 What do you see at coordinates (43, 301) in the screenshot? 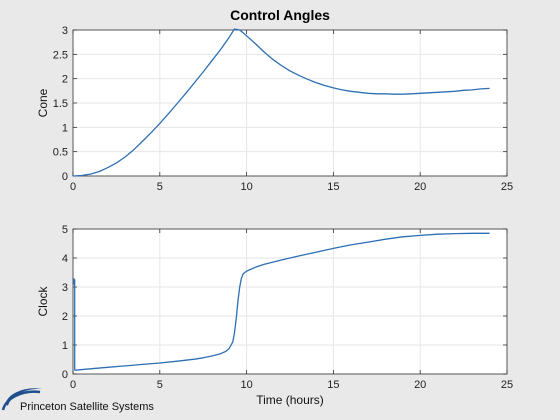
I see `y-axis-label: Clock` at bounding box center [43, 301].